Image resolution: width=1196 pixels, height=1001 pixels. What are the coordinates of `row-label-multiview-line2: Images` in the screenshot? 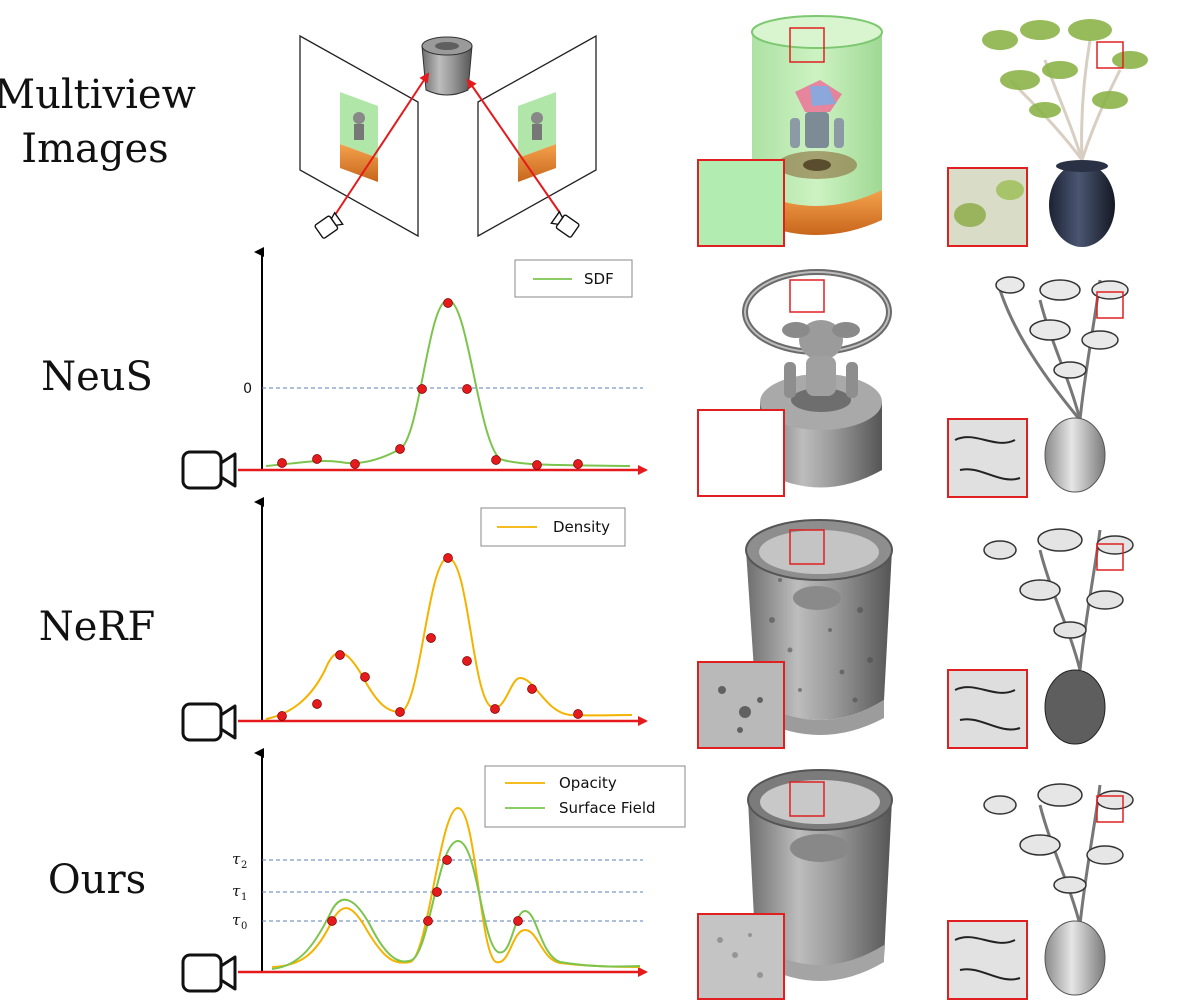 It's located at (94, 149).